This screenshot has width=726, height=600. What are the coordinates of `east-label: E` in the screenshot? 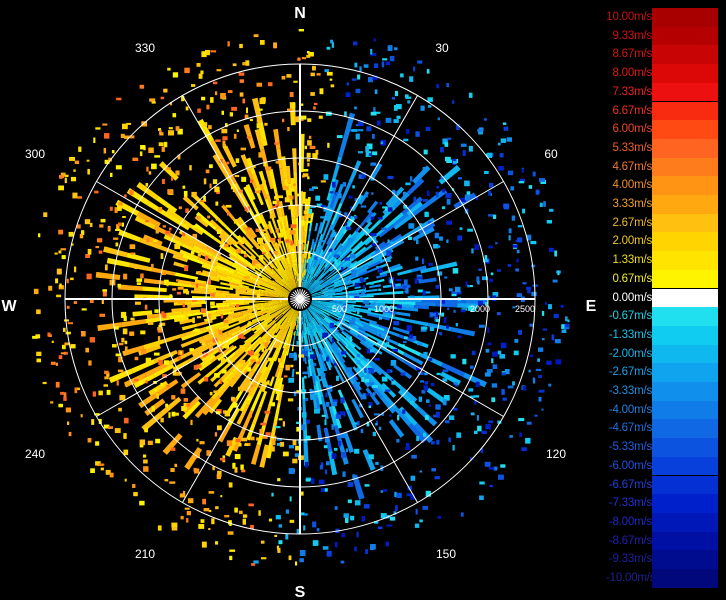 It's located at (591, 306).